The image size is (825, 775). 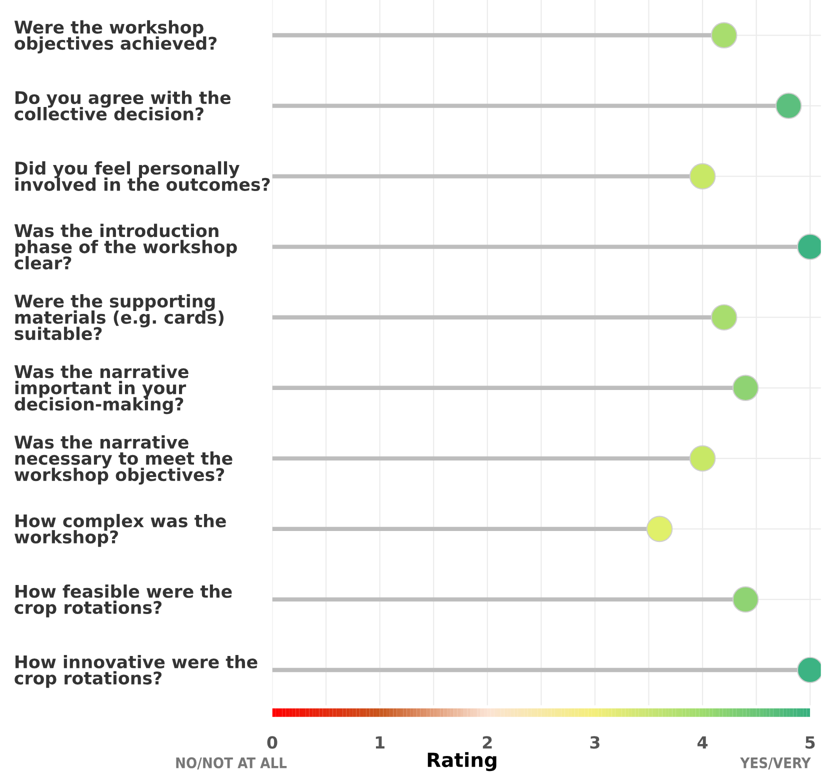 What do you see at coordinates (142, 176) in the screenshot?
I see `y-tick-label: Did you feel personally involved in the outcomes?` at bounding box center [142, 176].